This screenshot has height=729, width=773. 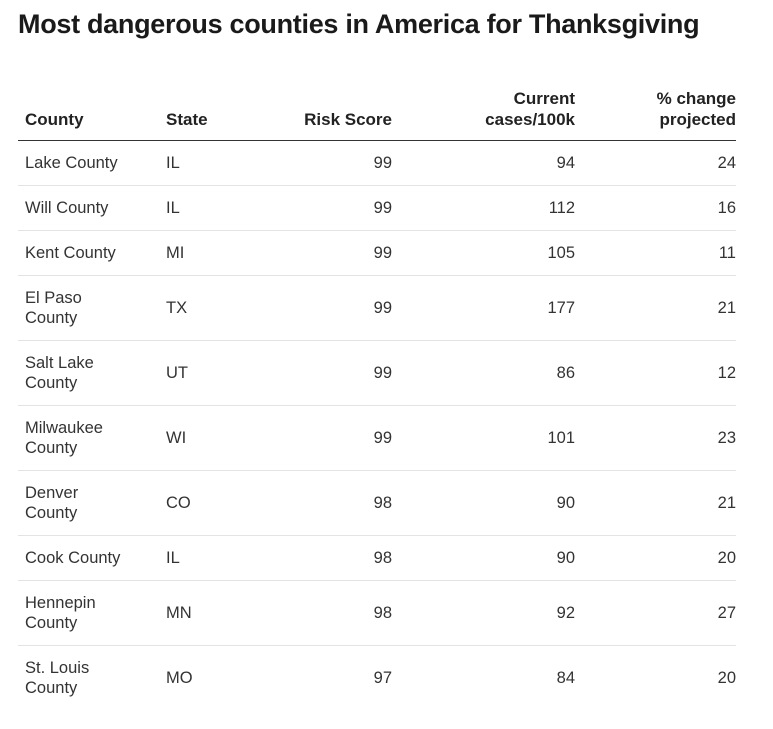 I want to click on state-cell: MN, so click(x=206, y=613).